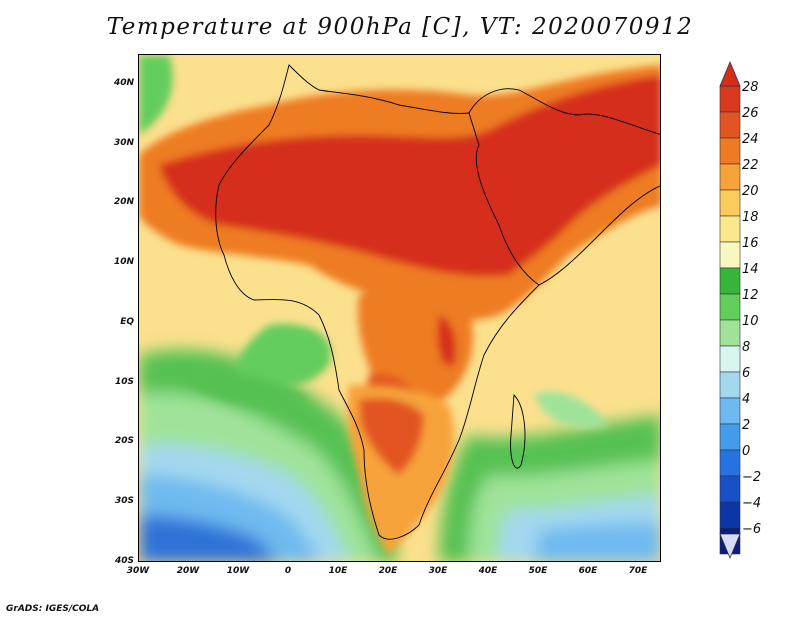 Image resolution: width=800 pixels, height=618 pixels. Describe the element at coordinates (401, 470) in the screenshot. I see `southern-africa-field` at that location.